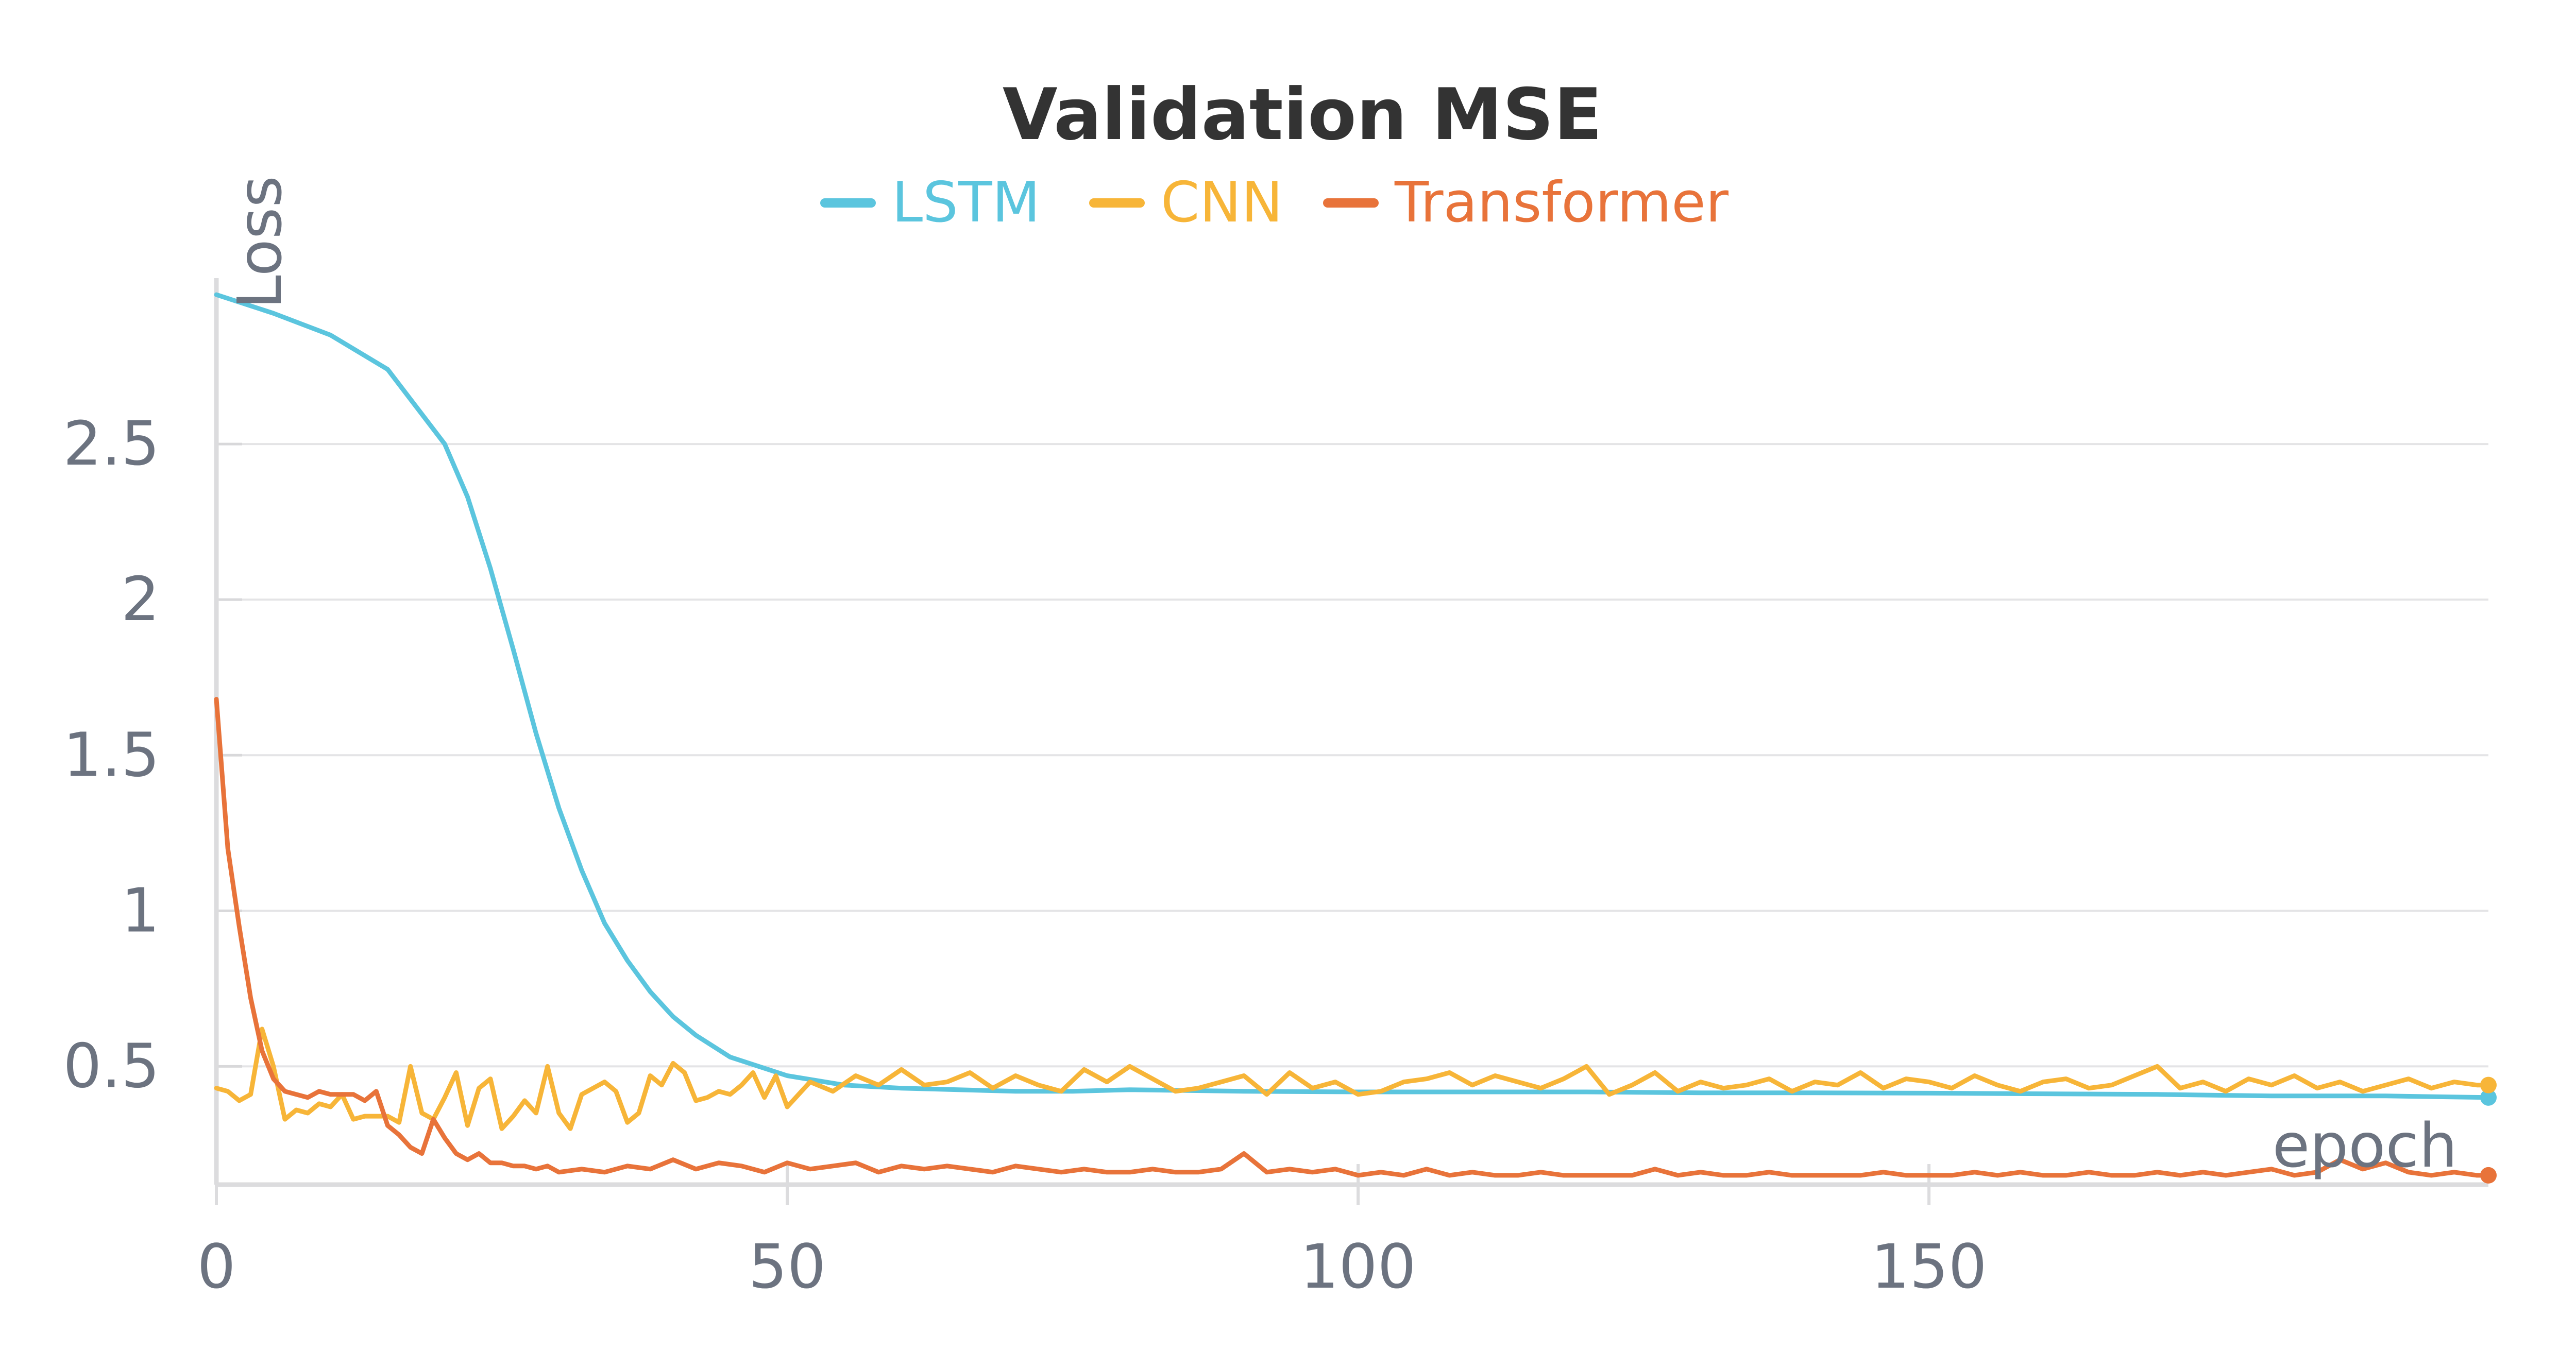  What do you see at coordinates (1302, 114) in the screenshot?
I see `chart-title: Validation MSE` at bounding box center [1302, 114].